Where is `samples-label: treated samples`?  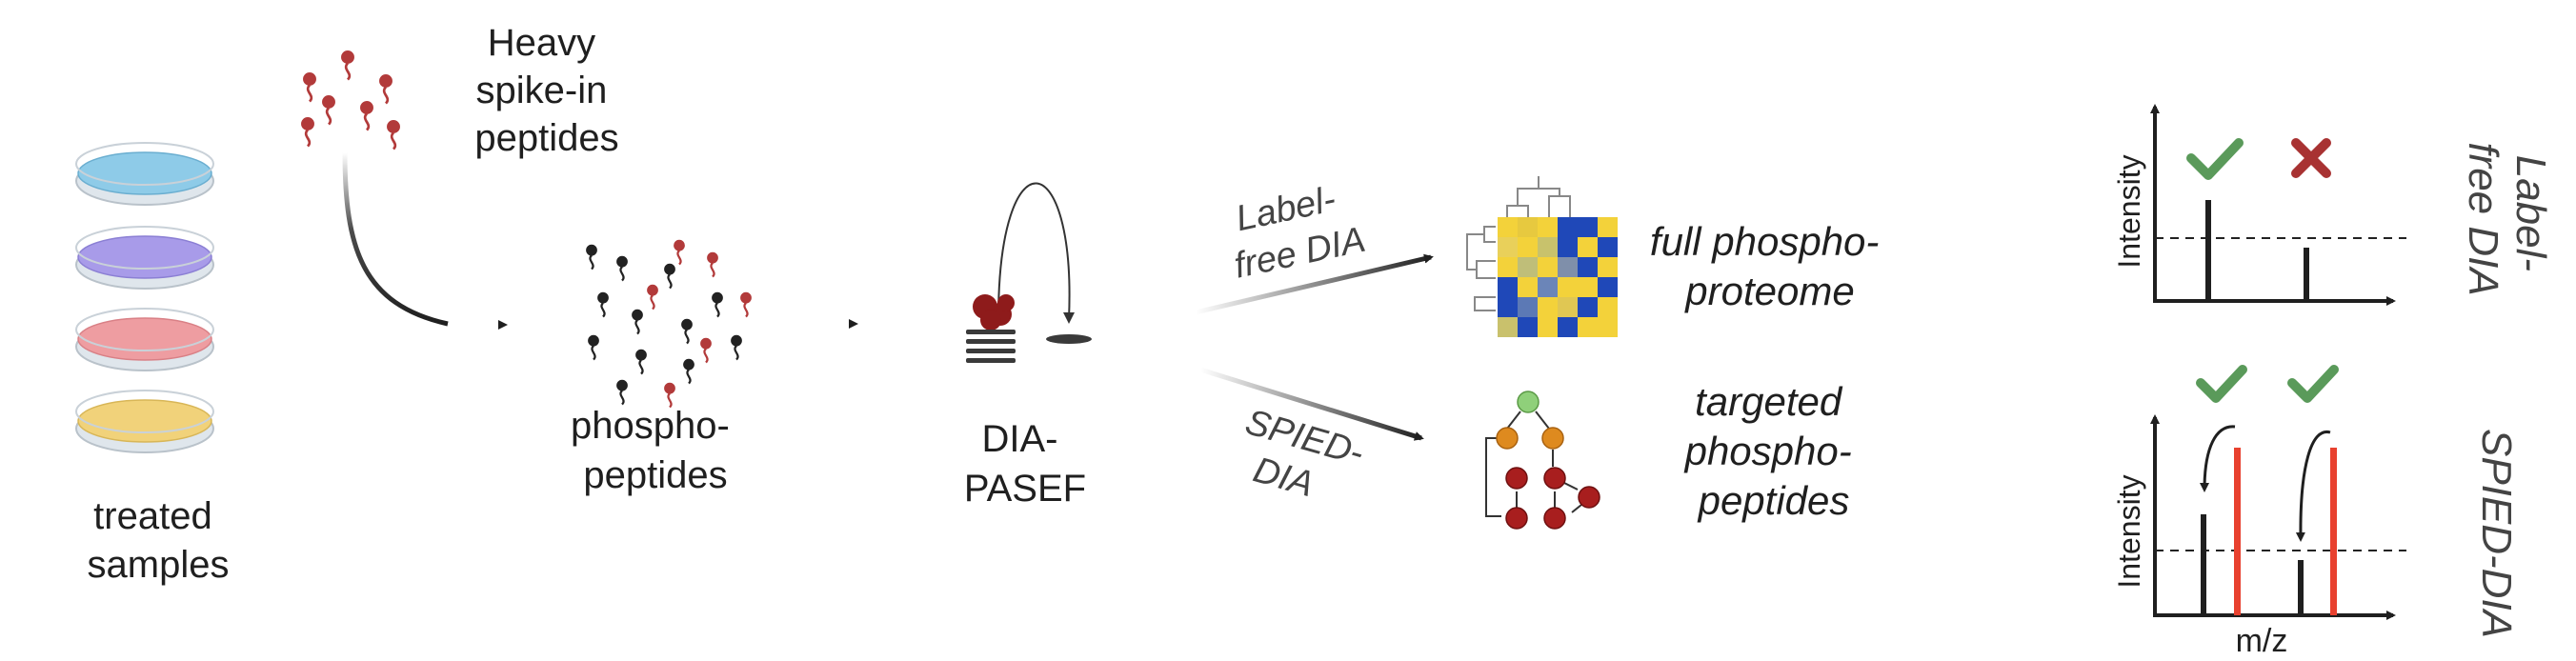 samples-label: treated samples is located at coordinates (159, 541).